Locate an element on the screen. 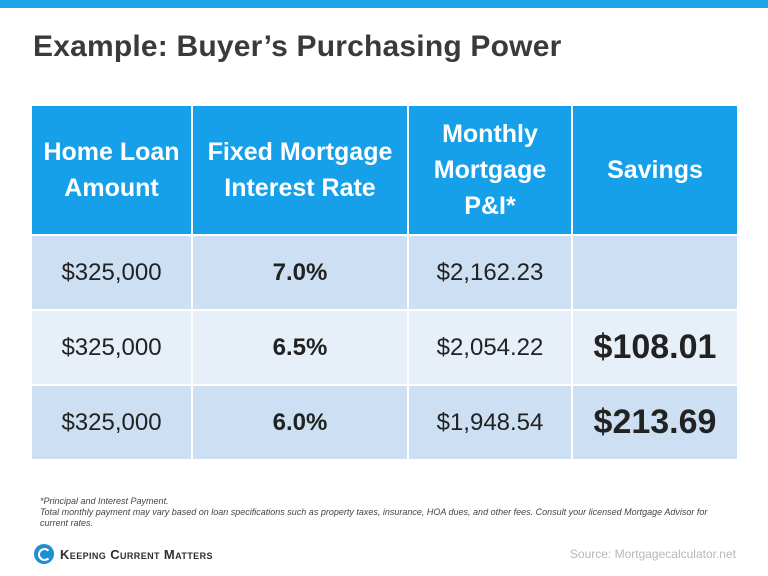 The height and width of the screenshot is (576, 768). cell-savings: $213.69 is located at coordinates (654, 421).